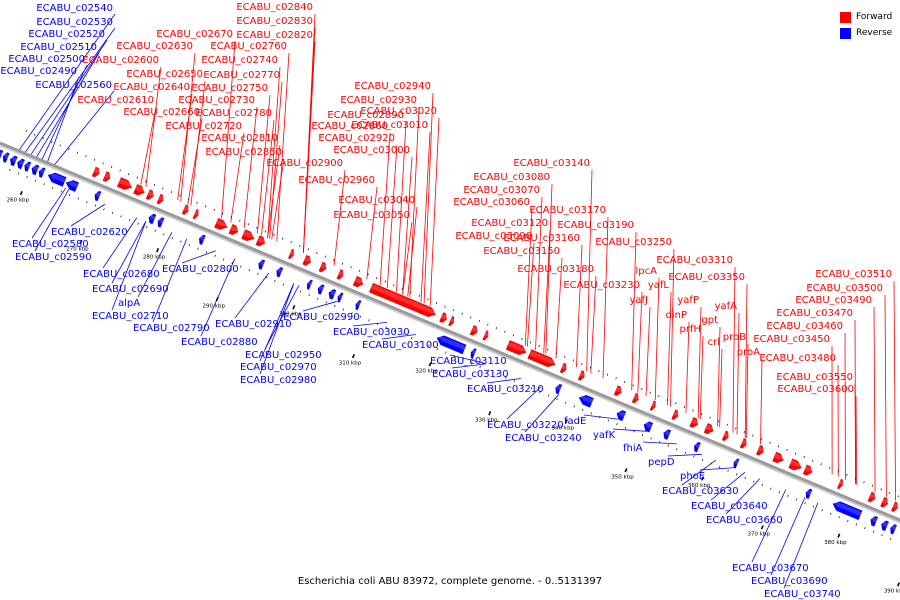 Image resolution: width=900 pixels, height=600 pixels. What do you see at coordinates (194, 34) in the screenshot?
I see `forward-gene-label: ECABU_c02670` at bounding box center [194, 34].